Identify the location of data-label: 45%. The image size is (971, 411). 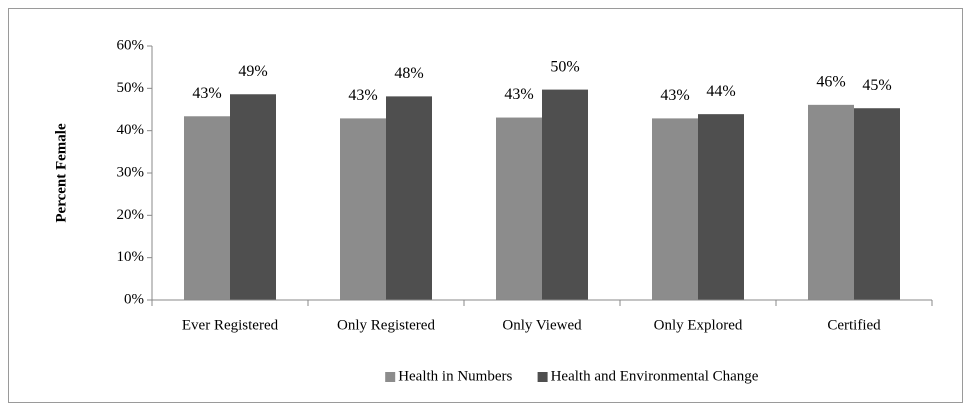
(876, 85).